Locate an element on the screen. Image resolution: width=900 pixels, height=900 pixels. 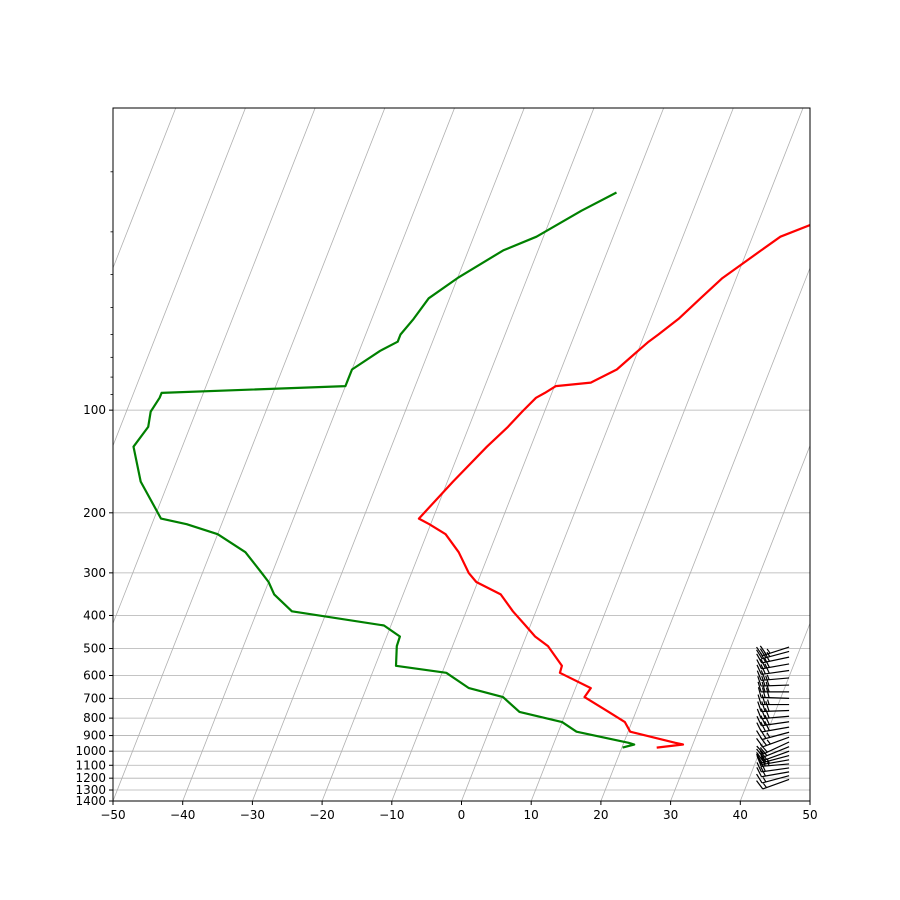
y-tick-label: 200 is located at coordinates (94, 513).